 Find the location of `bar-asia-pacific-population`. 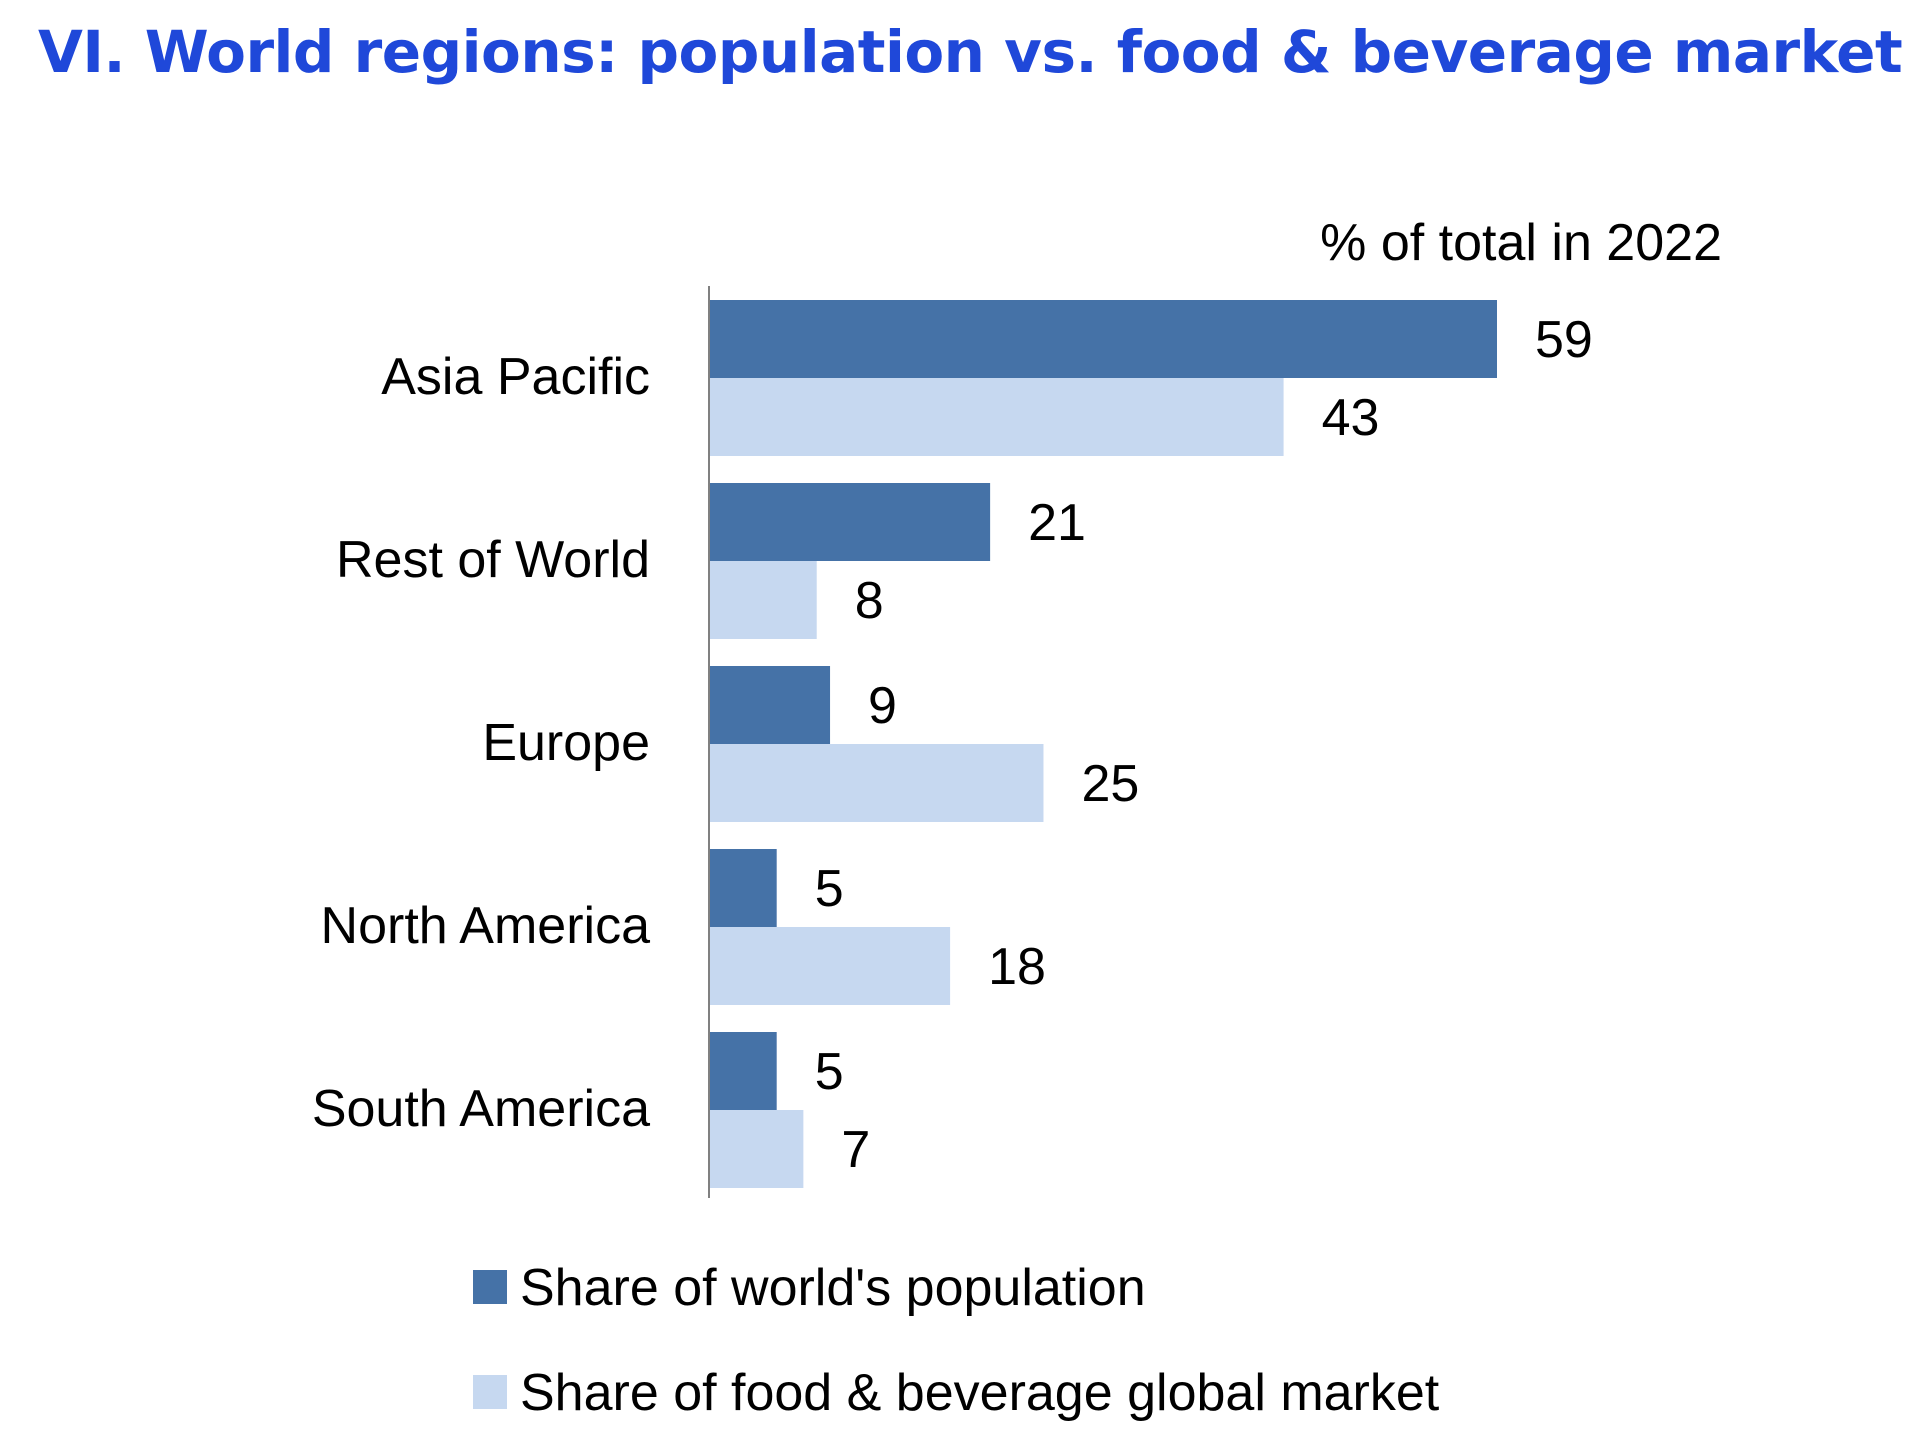

bar-asia-pacific-population is located at coordinates (1103, 339).